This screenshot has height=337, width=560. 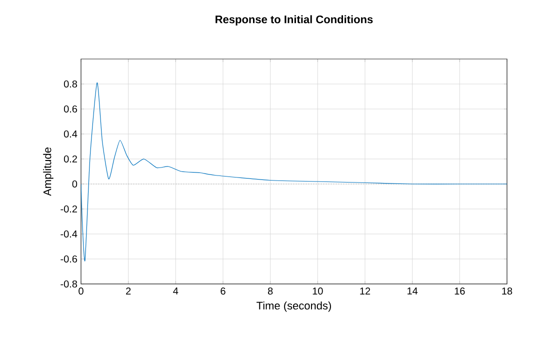 I want to click on x-tick-label: 2, so click(x=128, y=291).